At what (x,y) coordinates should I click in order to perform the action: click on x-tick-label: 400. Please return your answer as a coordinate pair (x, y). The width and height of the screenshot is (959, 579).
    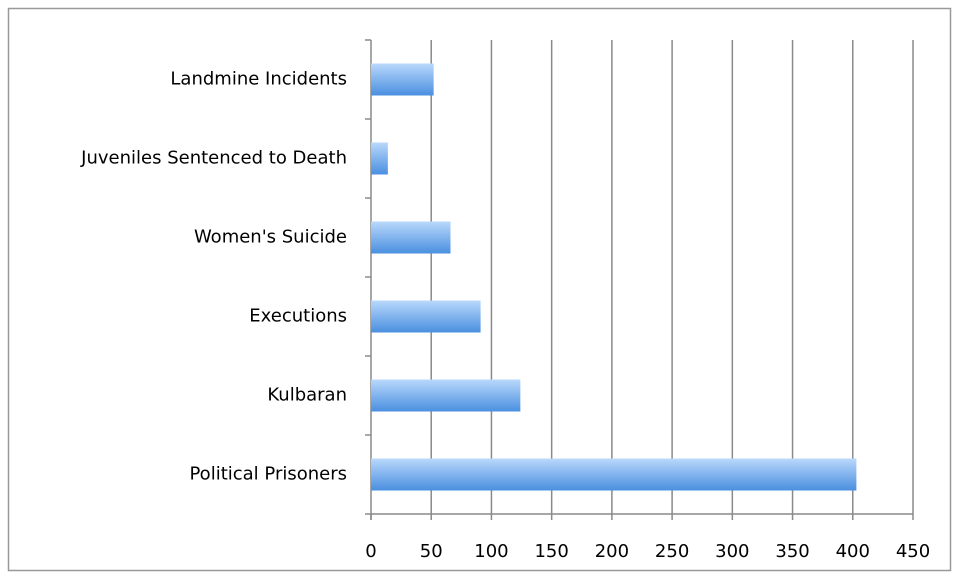
    Looking at the image, I should click on (853, 551).